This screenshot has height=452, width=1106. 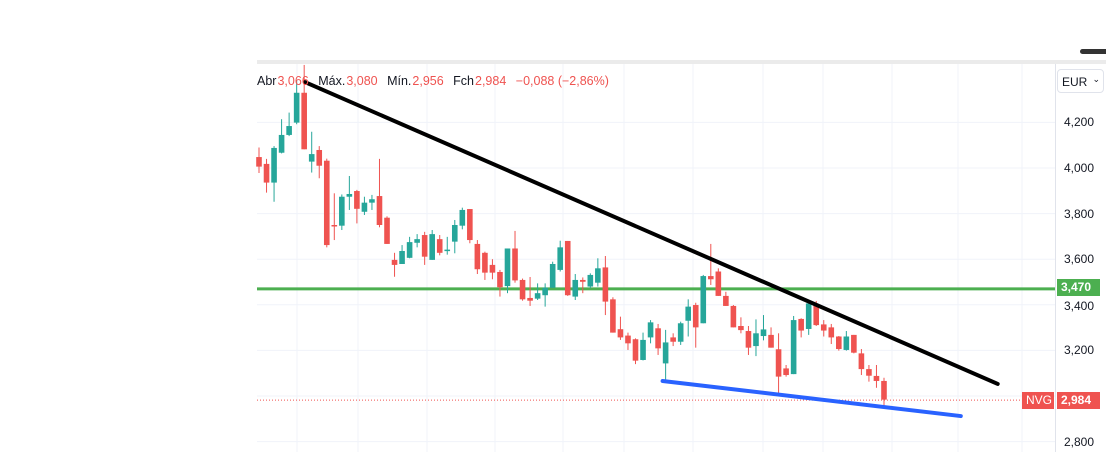 What do you see at coordinates (332, 81) in the screenshot?
I see `high-label: Máx.` at bounding box center [332, 81].